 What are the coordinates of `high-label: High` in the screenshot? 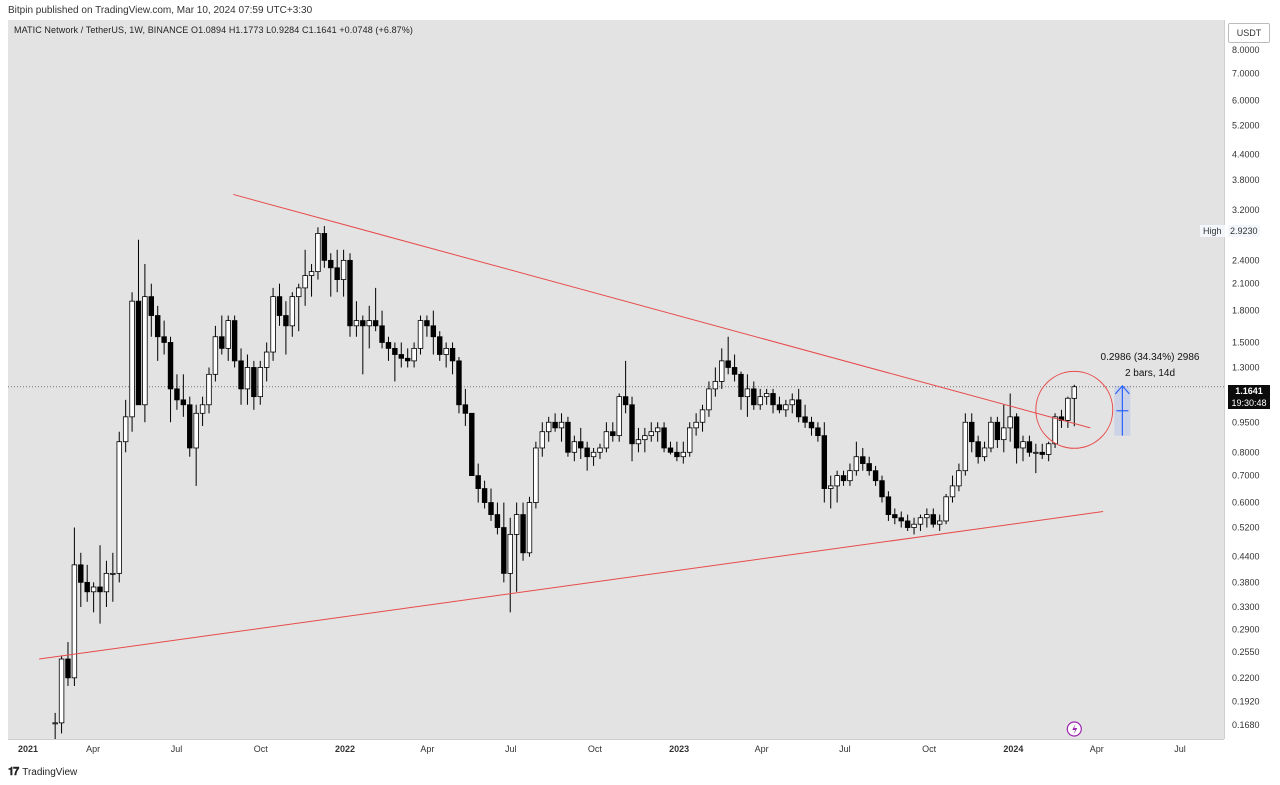 It's located at (1212, 231).